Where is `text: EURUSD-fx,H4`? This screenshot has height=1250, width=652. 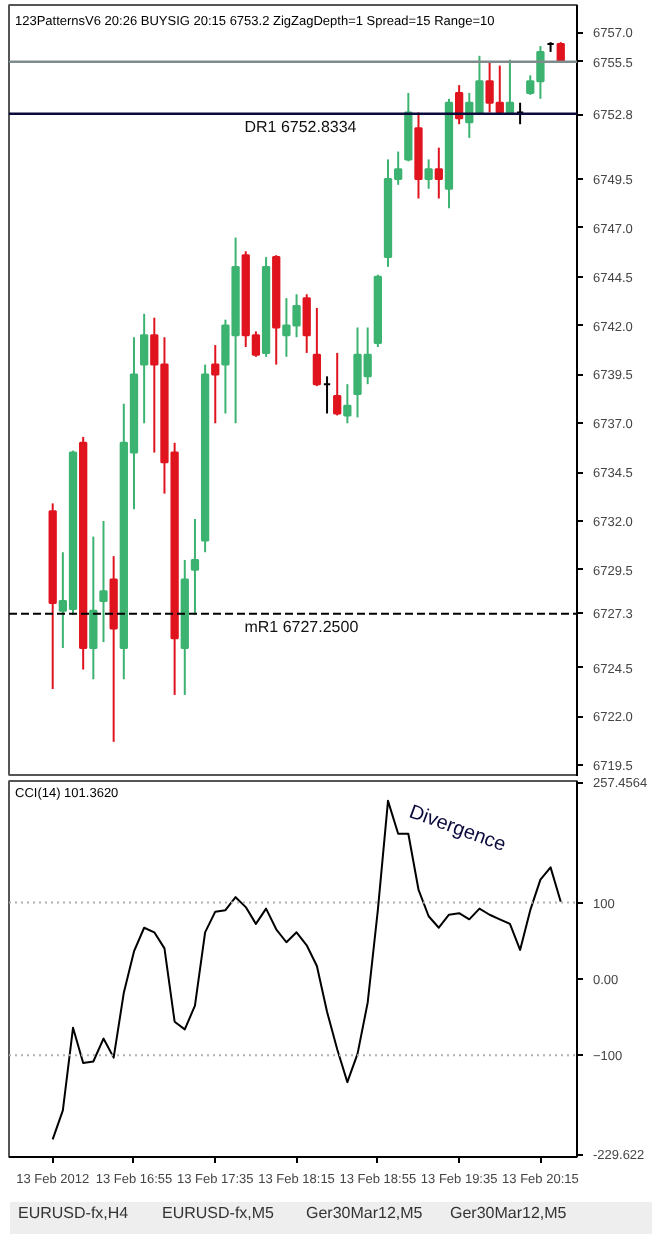 text: EURUSD-fx,H4 is located at coordinates (74, 1213).